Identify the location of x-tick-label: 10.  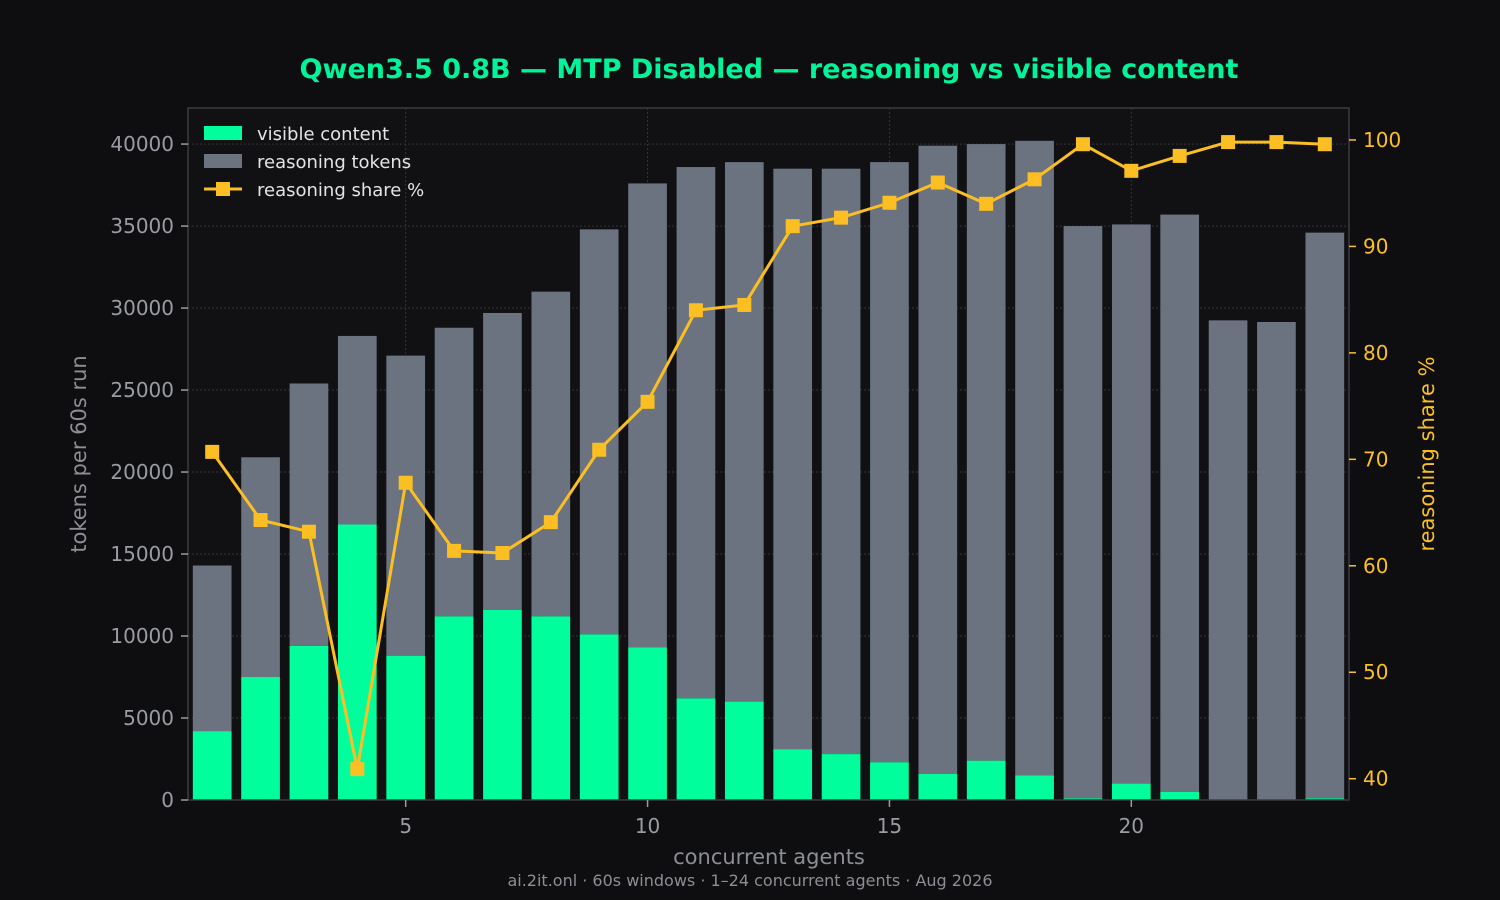
(647, 826).